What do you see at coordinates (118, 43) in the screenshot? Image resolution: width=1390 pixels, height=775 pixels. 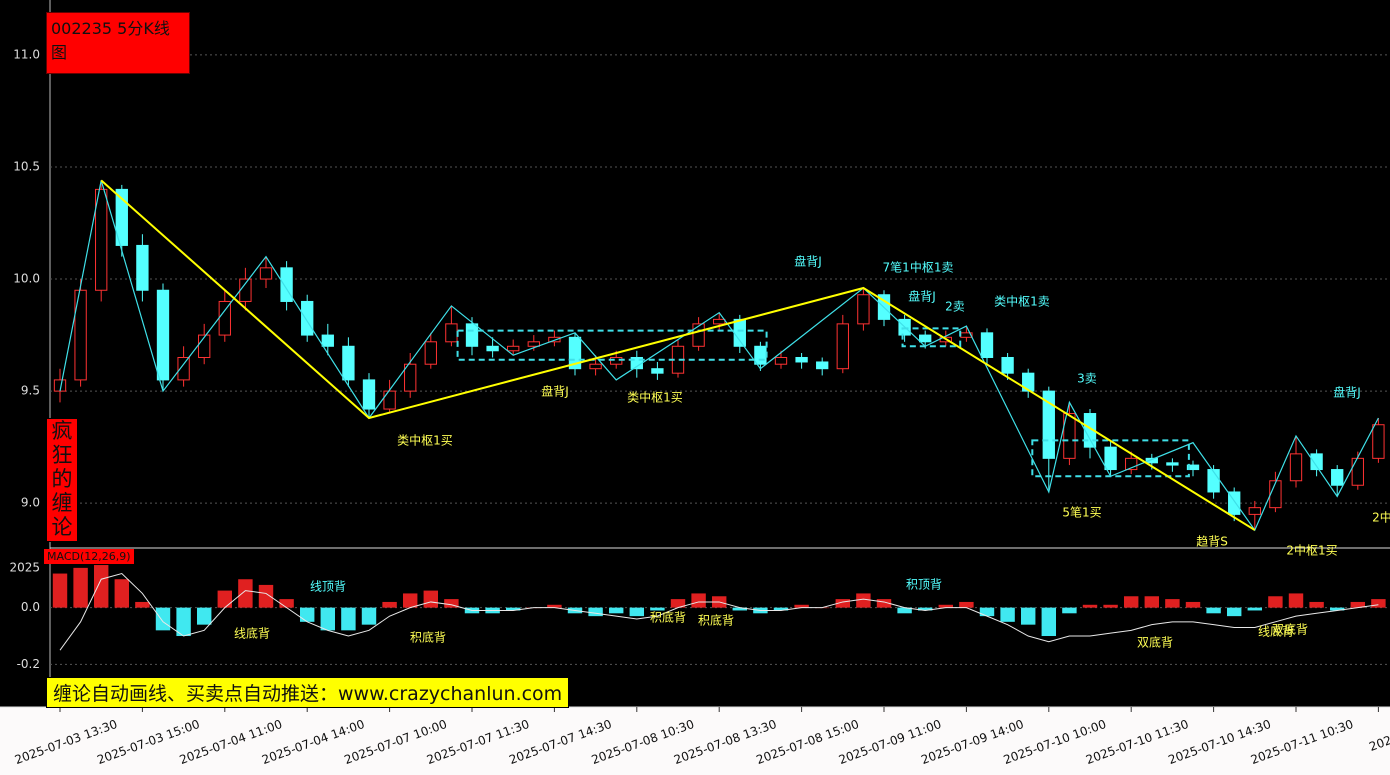 I see `chart-title: 002235 5分K线图` at bounding box center [118, 43].